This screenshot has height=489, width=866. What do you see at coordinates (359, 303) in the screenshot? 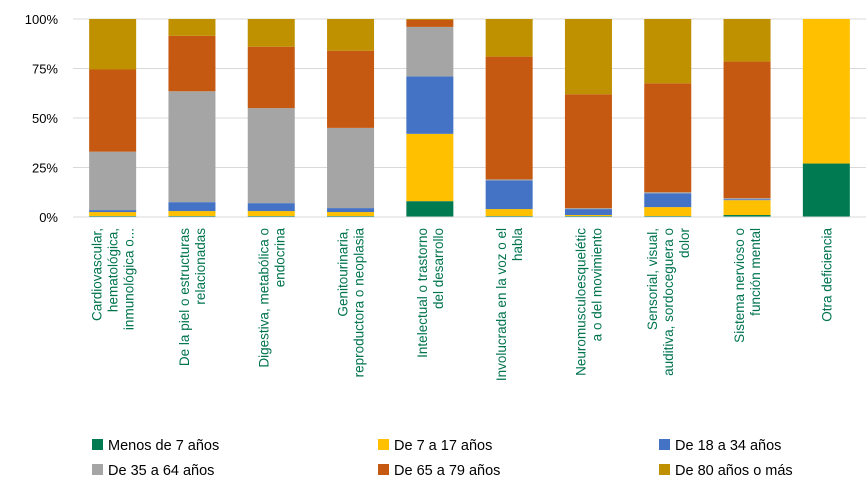
I see `x-tick-label-line: reproductora o neoplasia` at bounding box center [359, 303].